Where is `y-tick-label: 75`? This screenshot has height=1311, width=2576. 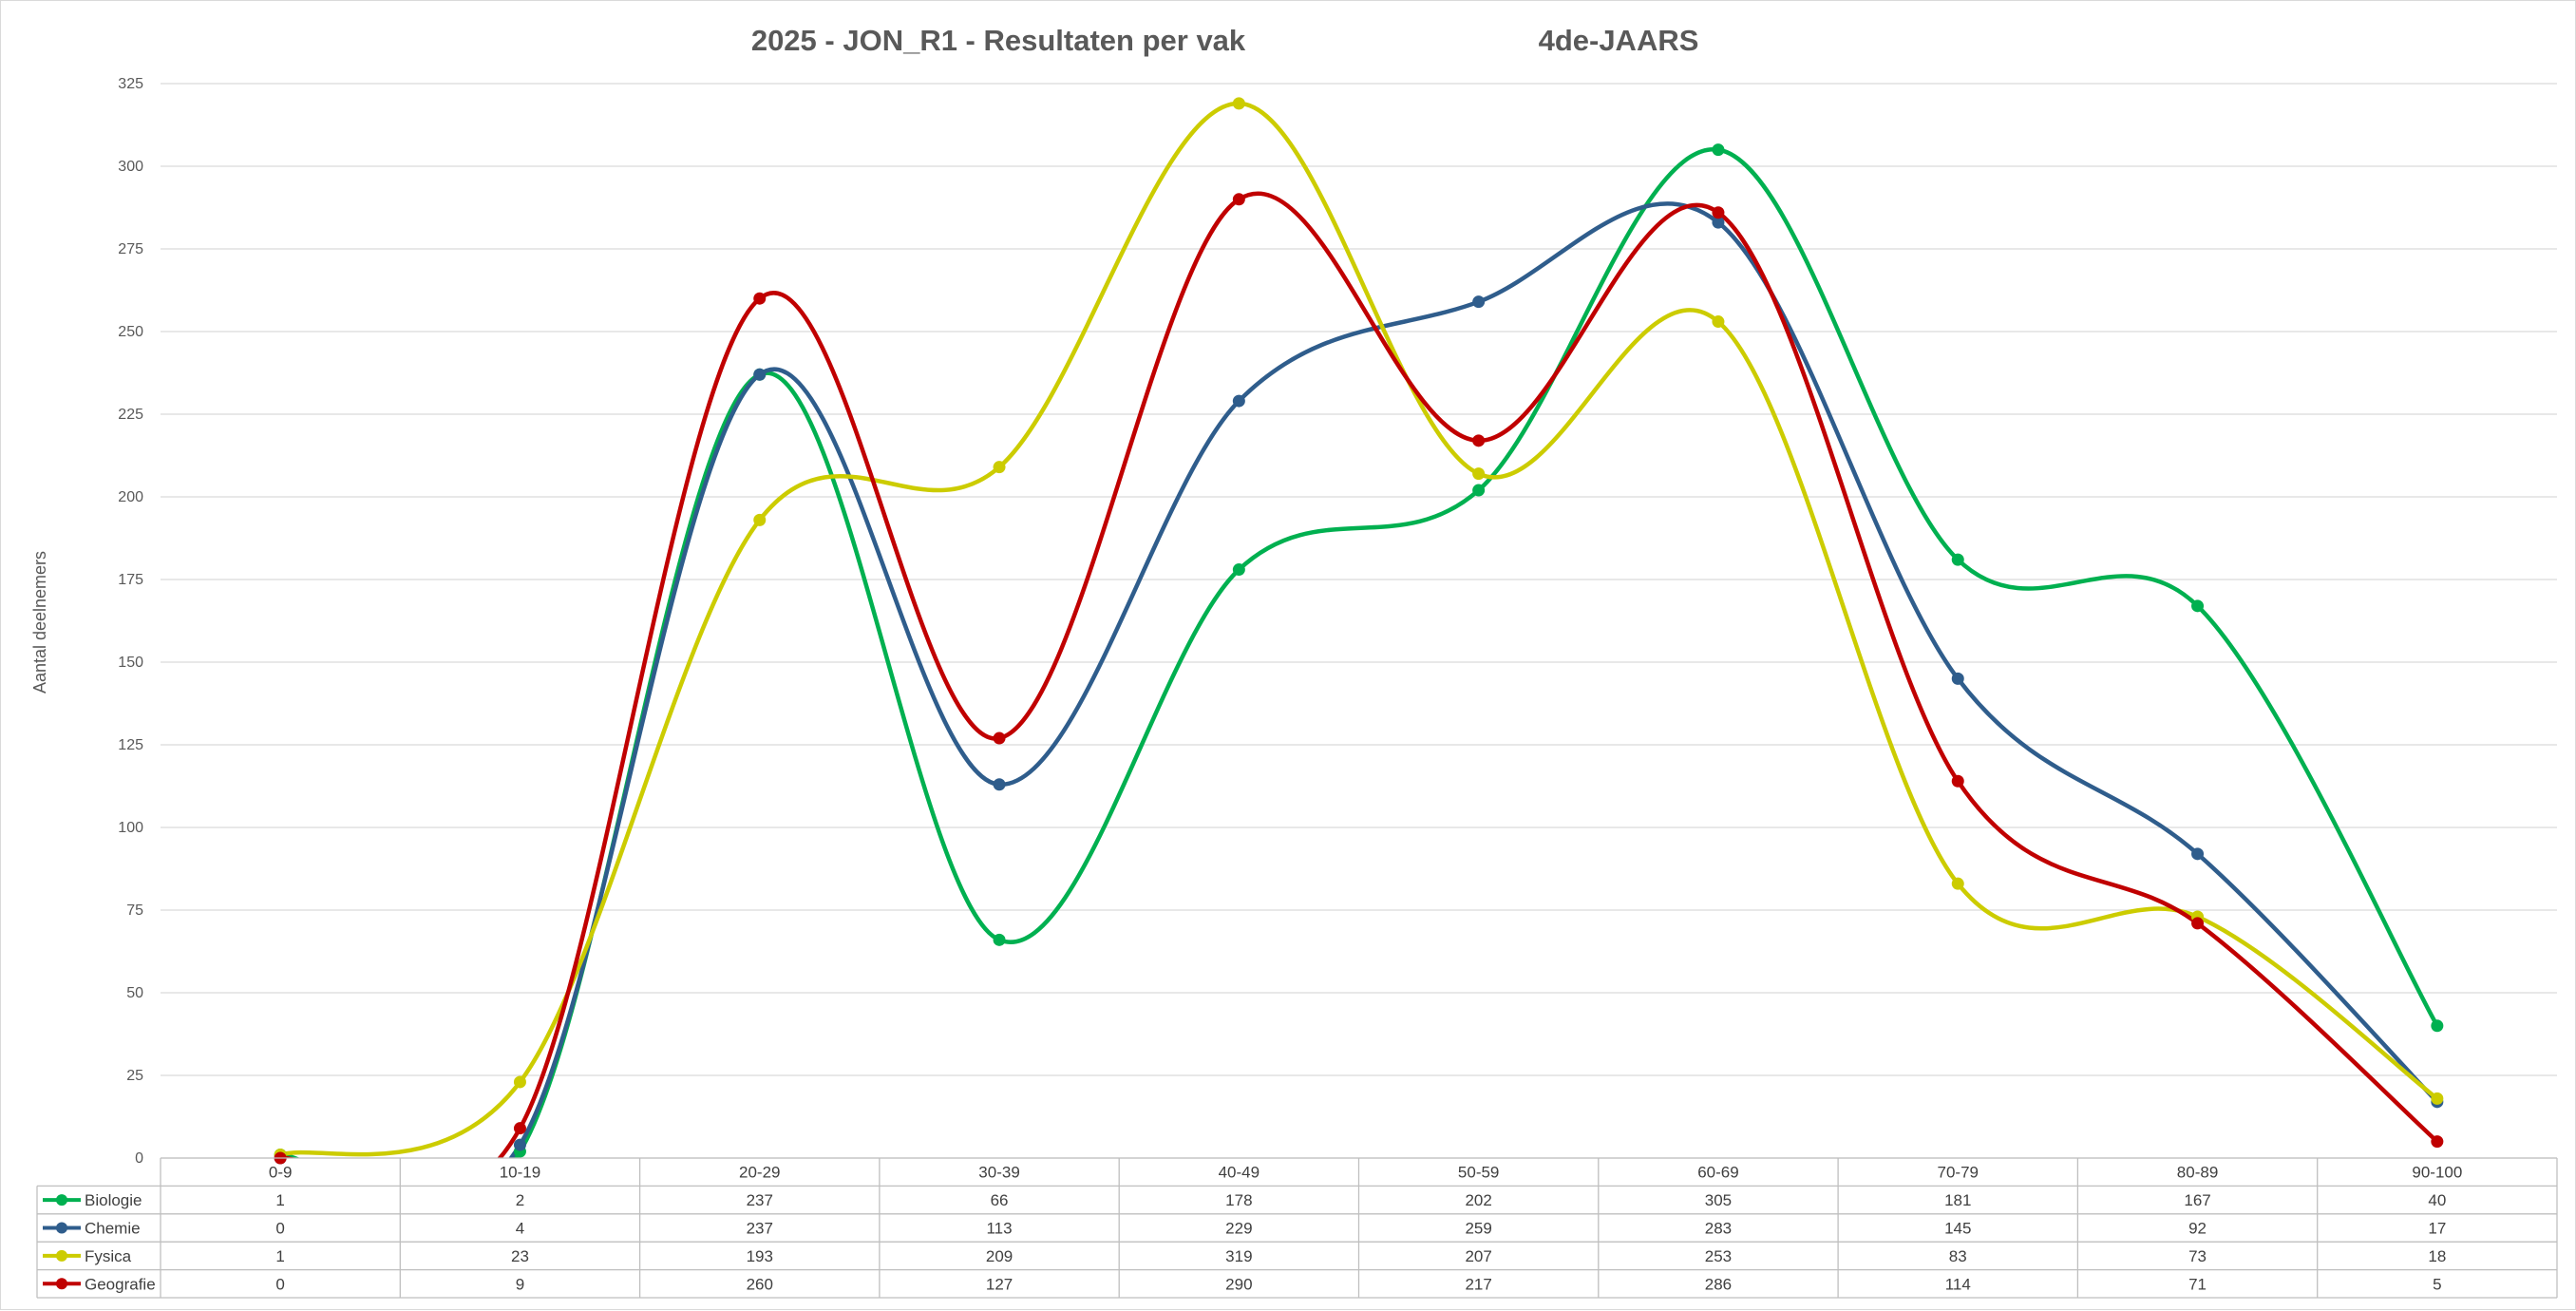 y-tick-label: 75 is located at coordinates (134, 910).